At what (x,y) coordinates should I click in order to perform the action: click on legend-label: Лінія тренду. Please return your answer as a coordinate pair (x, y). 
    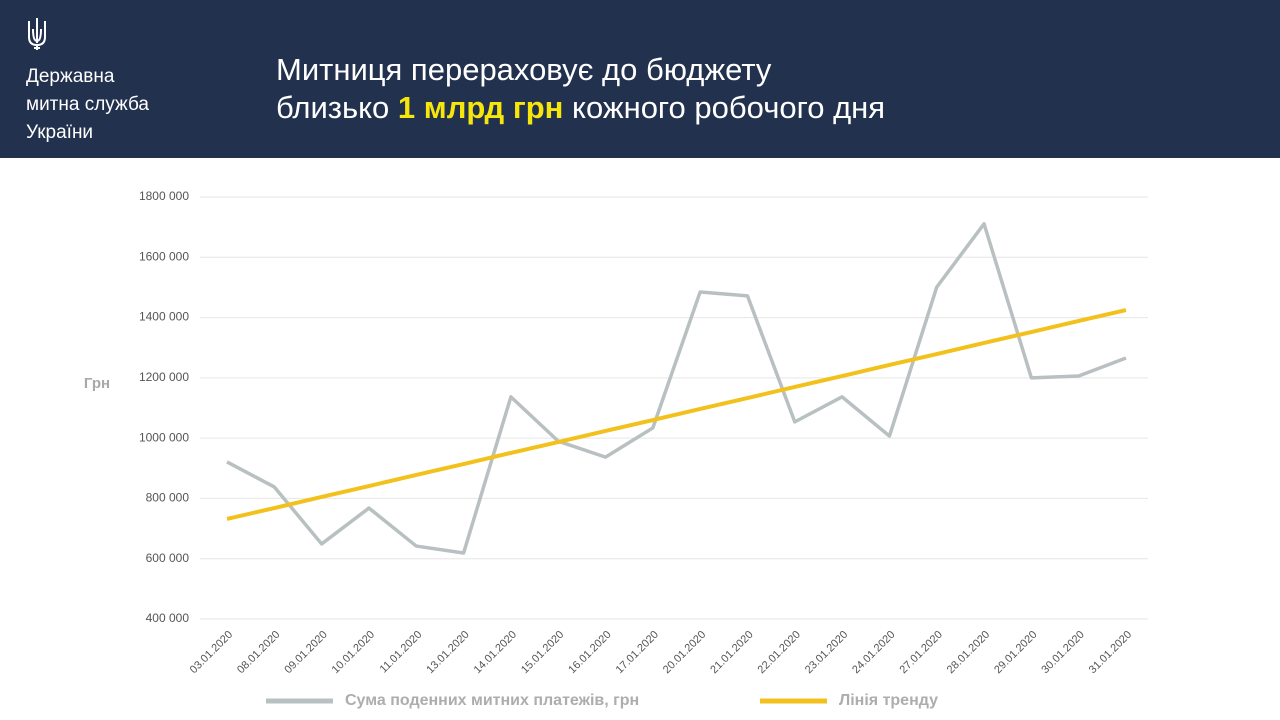
    Looking at the image, I should click on (888, 700).